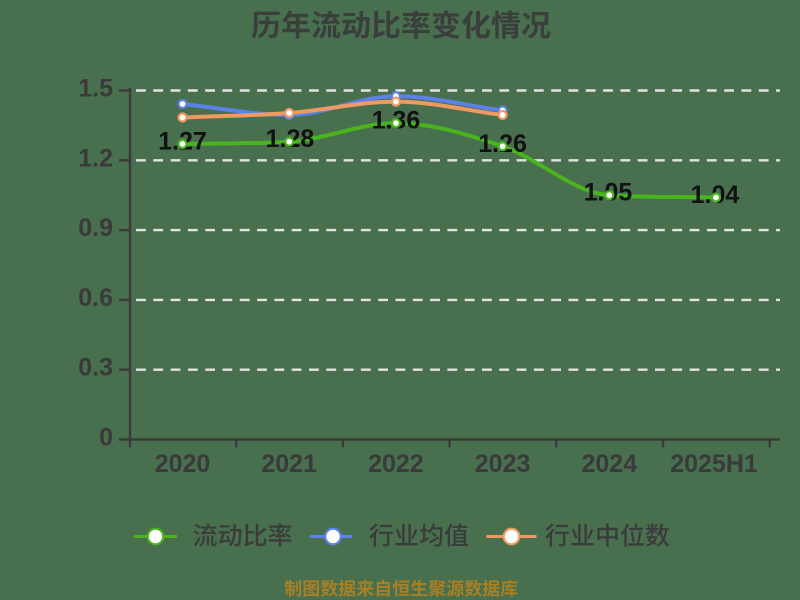  What do you see at coordinates (95, 368) in the screenshot?
I see `svg-text: 0.3` at bounding box center [95, 368].